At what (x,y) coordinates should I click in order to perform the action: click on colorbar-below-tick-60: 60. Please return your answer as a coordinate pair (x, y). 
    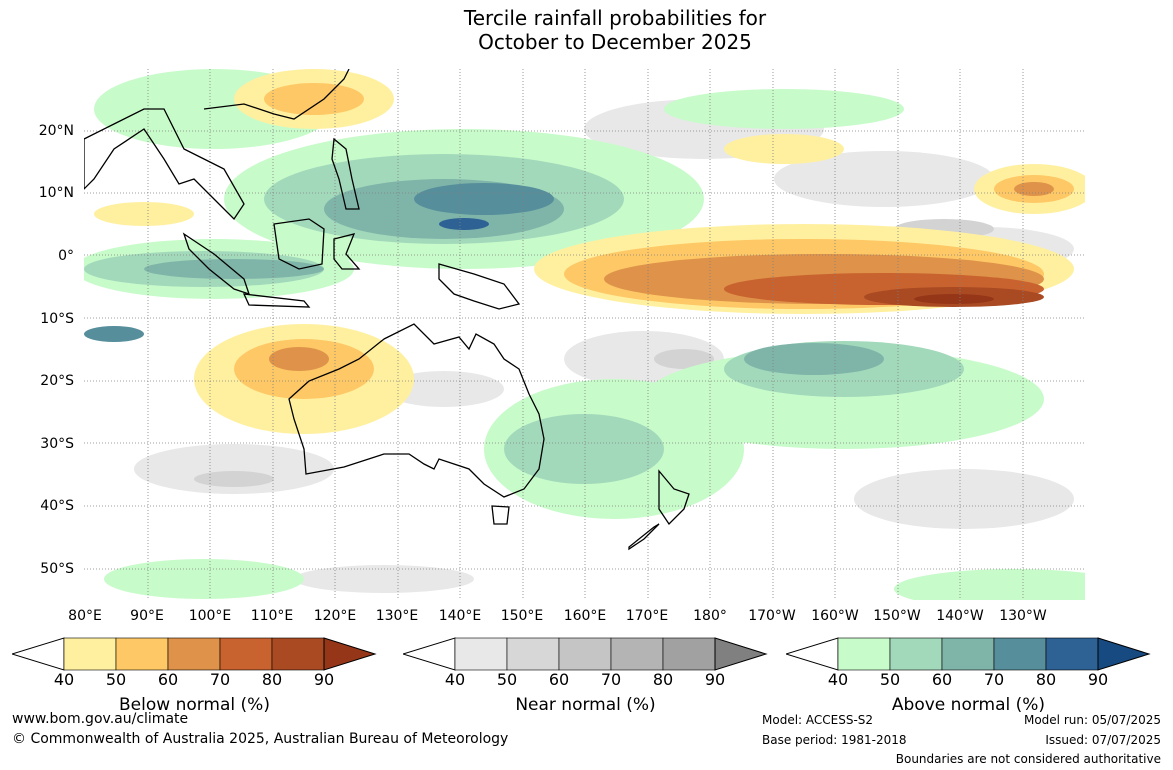
    Looking at the image, I should click on (168, 679).